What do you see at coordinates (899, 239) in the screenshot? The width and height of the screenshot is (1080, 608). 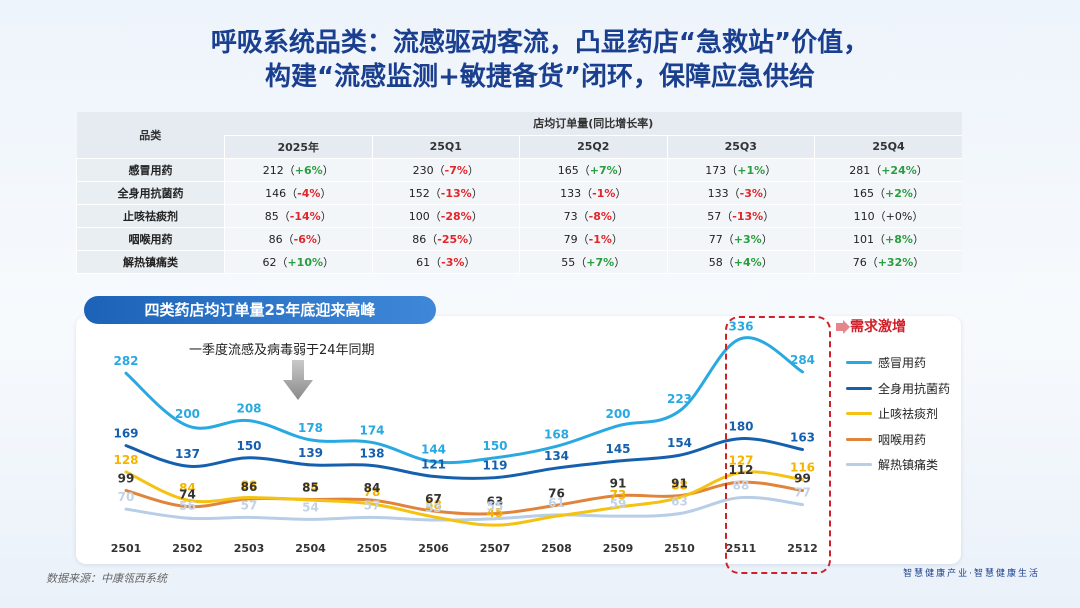 I see `cell-change: +8%` at bounding box center [899, 239].